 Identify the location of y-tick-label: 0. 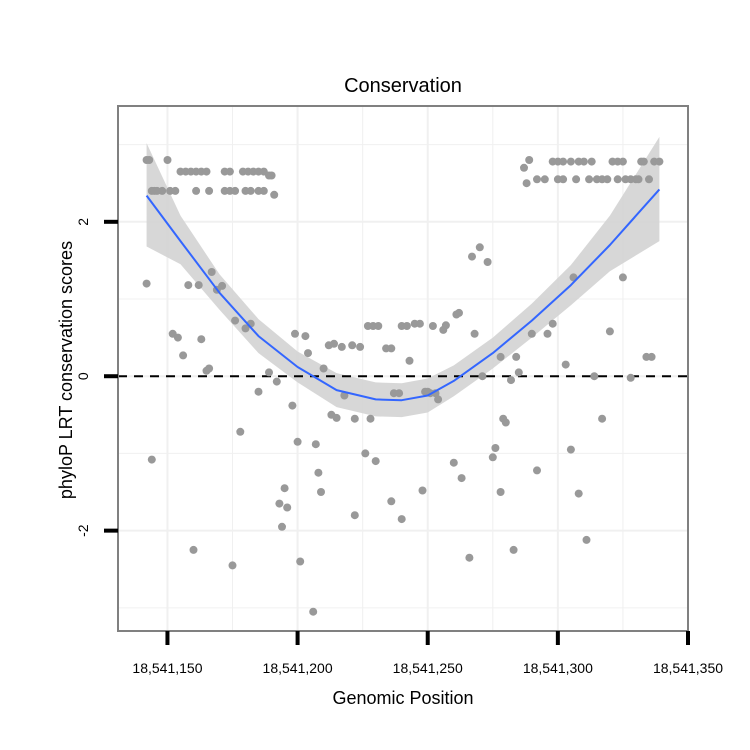
(83, 376).